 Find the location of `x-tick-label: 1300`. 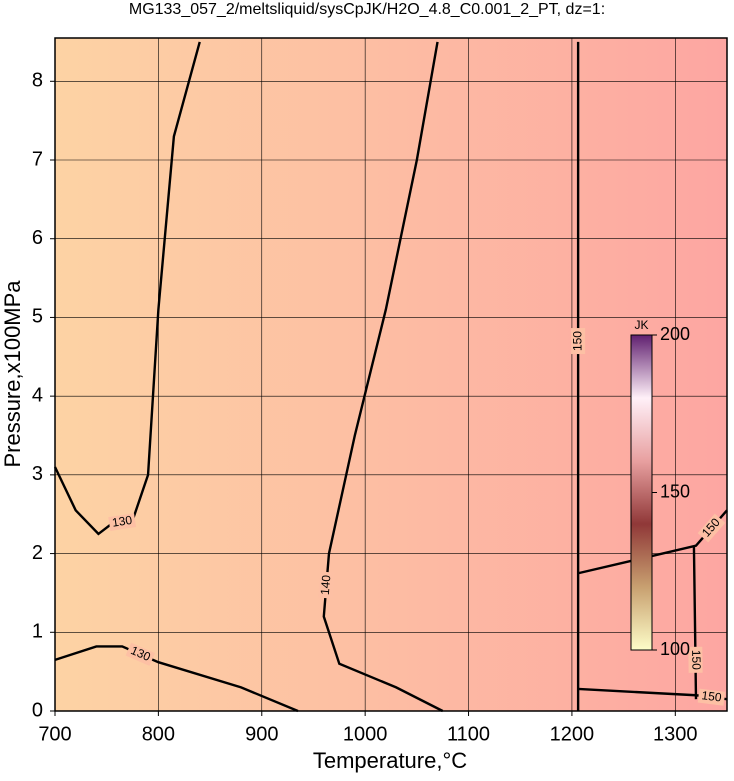

x-tick-label: 1300 is located at coordinates (675, 734).